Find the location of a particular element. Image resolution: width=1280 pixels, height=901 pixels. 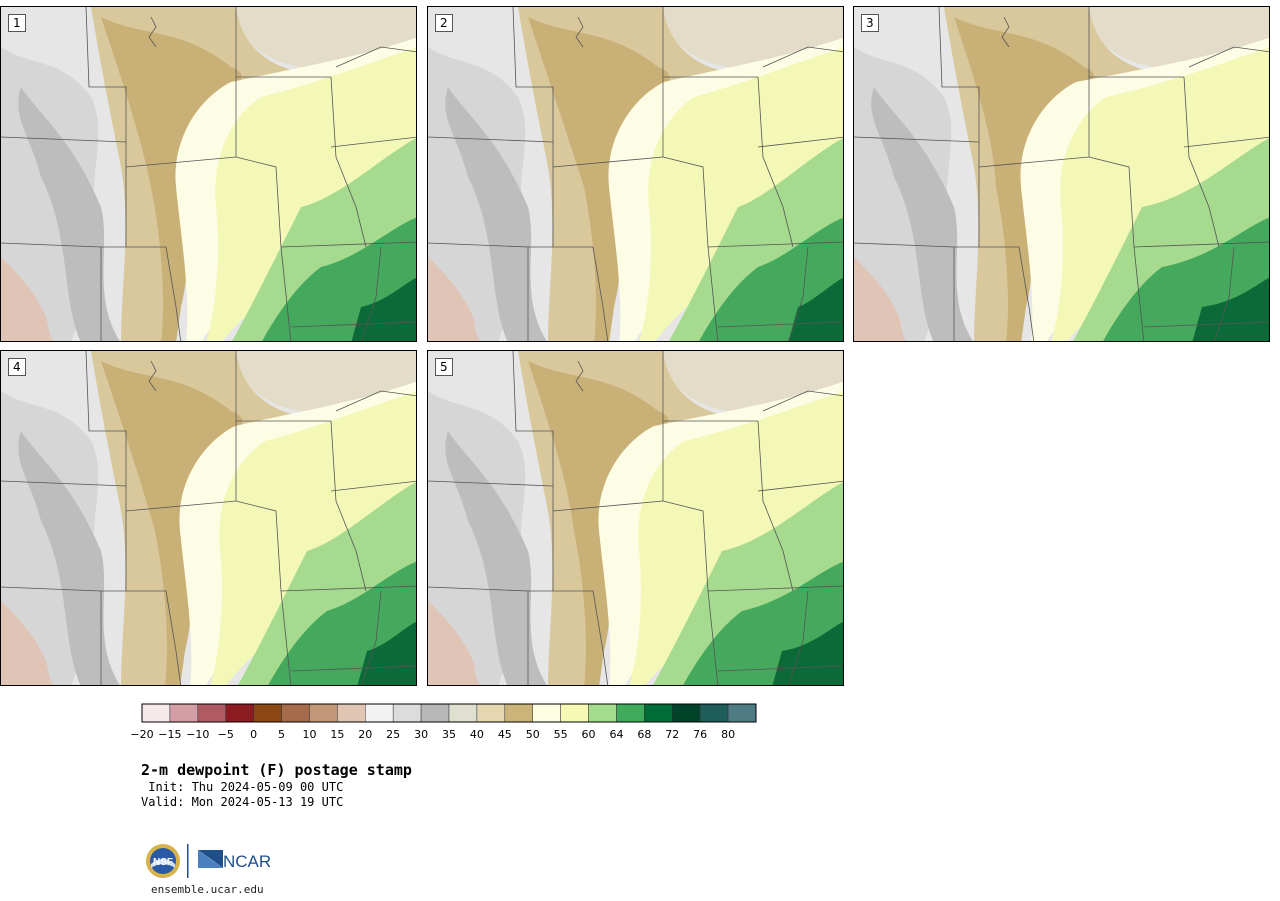

colorbar-tick-label: 50 is located at coordinates (532, 734).